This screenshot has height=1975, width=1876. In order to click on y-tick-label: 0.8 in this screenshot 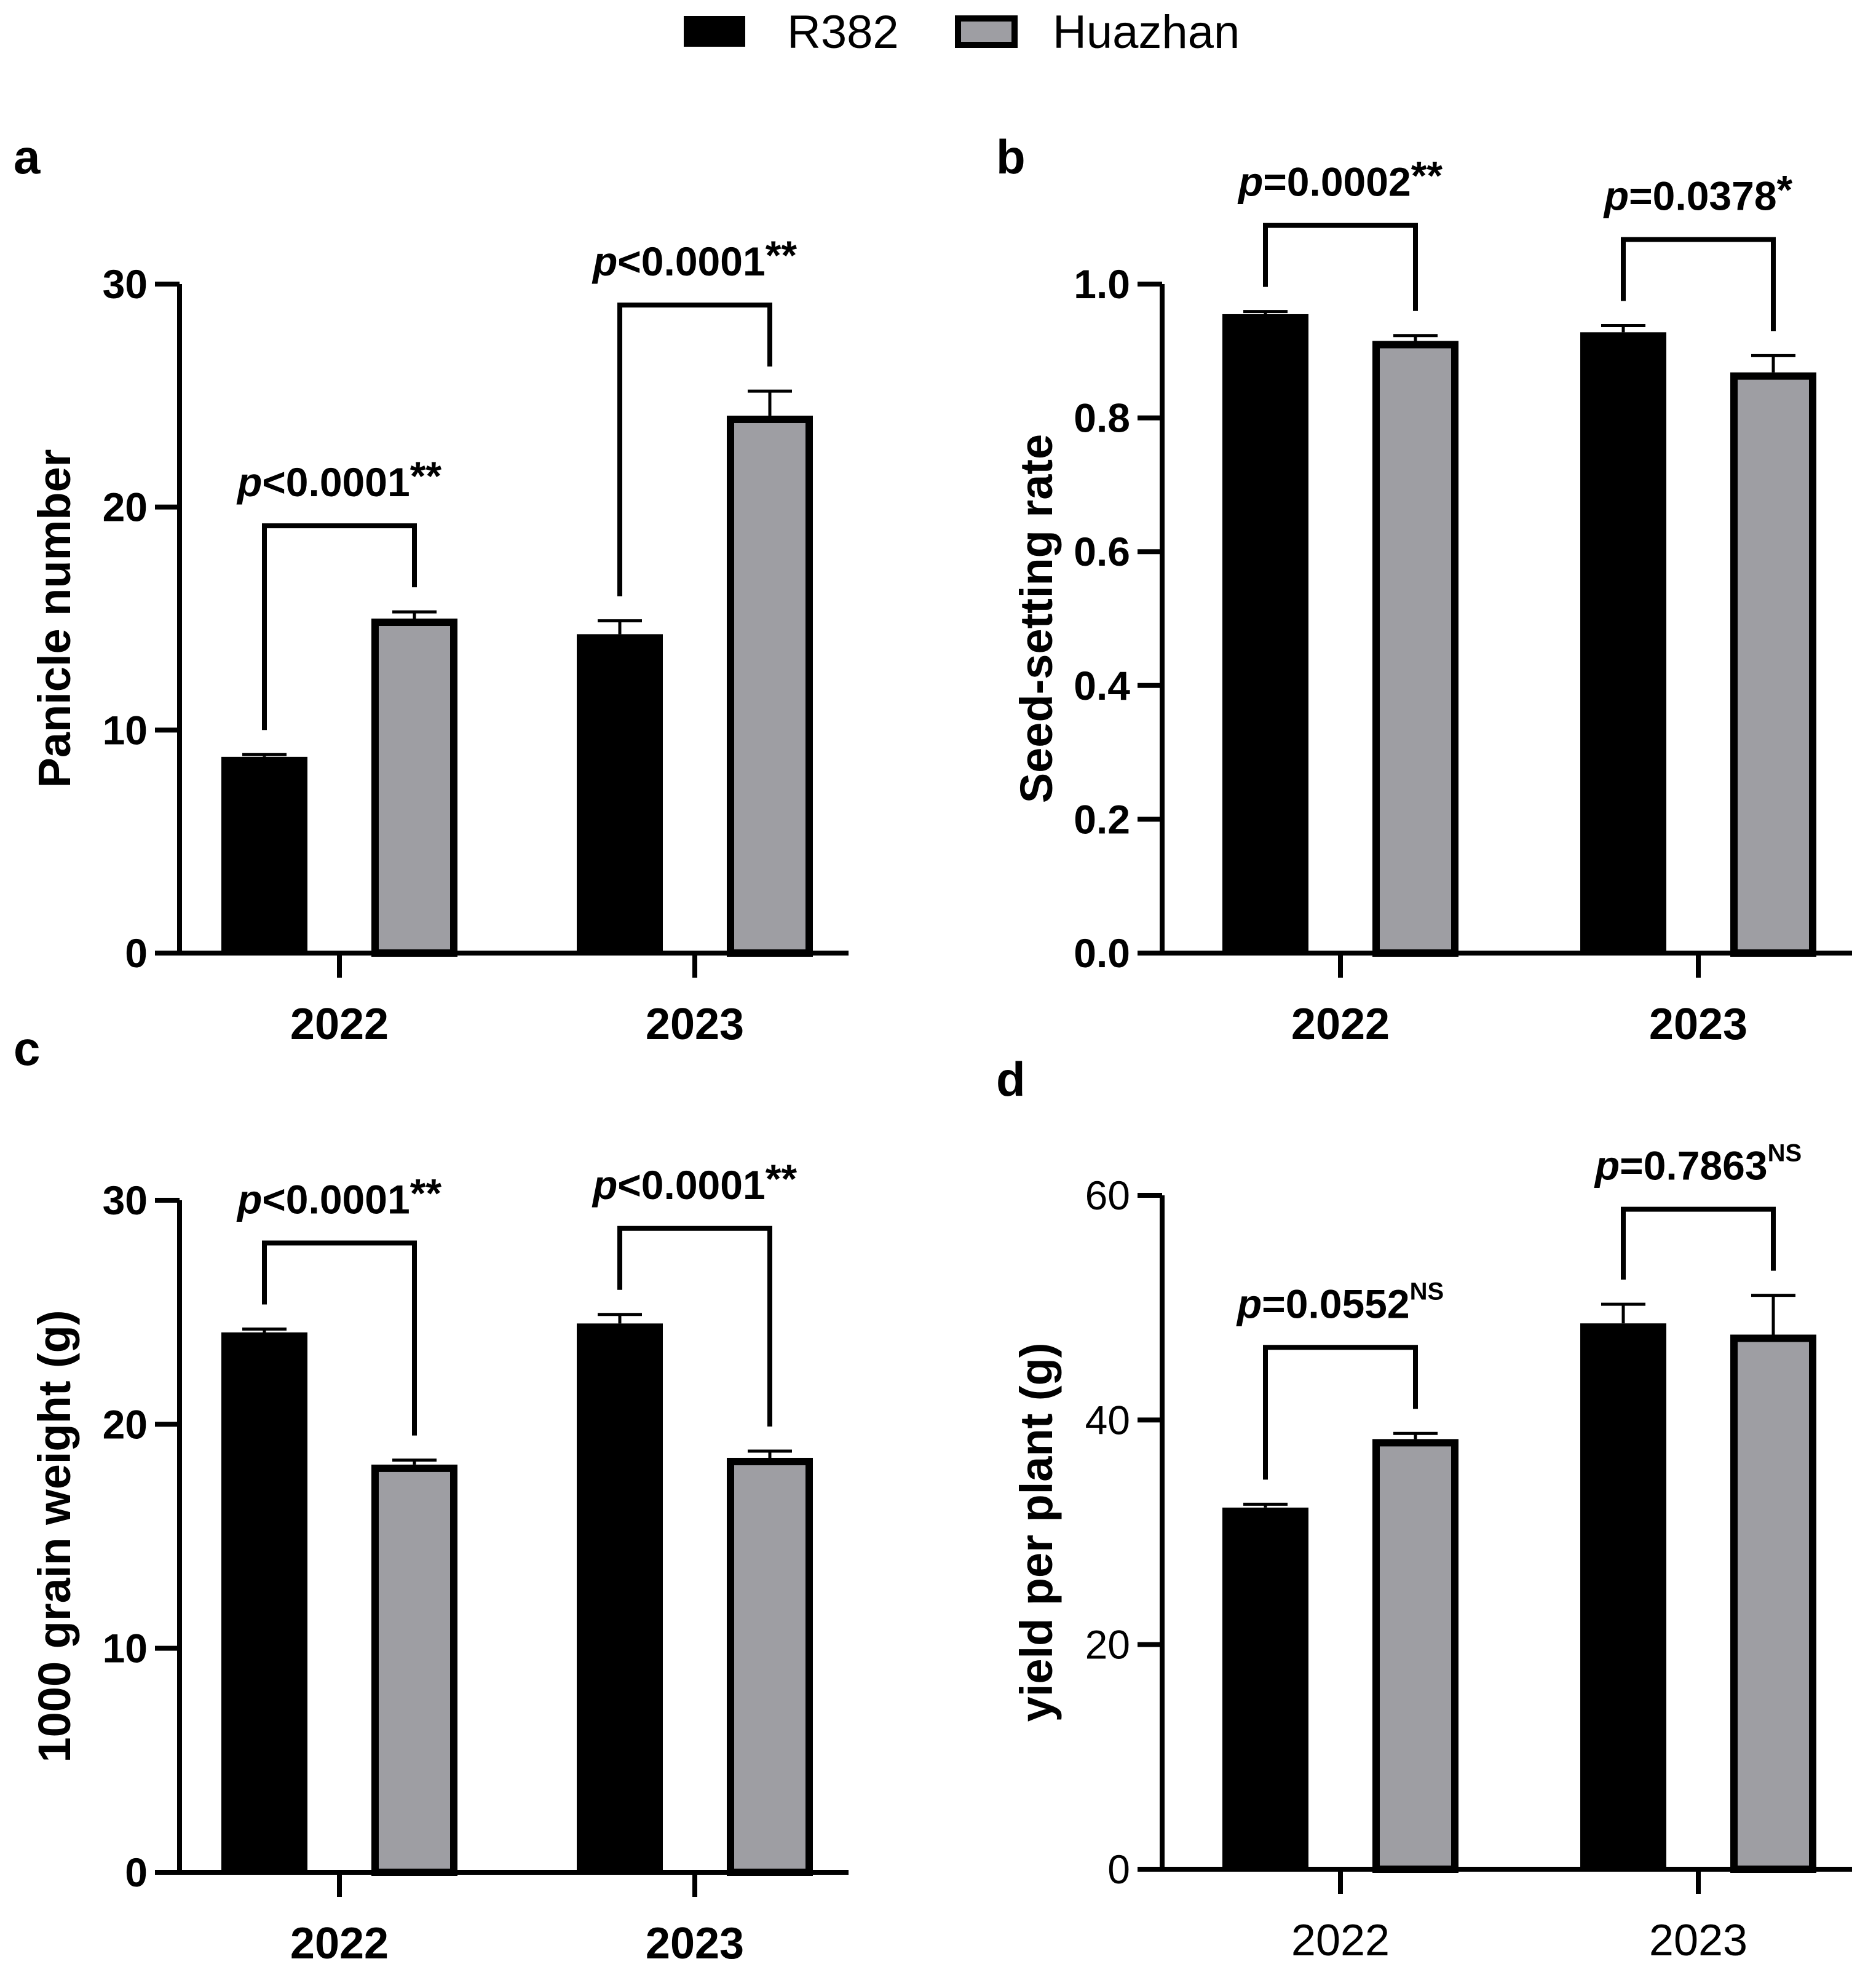, I will do `click(1102, 418)`.